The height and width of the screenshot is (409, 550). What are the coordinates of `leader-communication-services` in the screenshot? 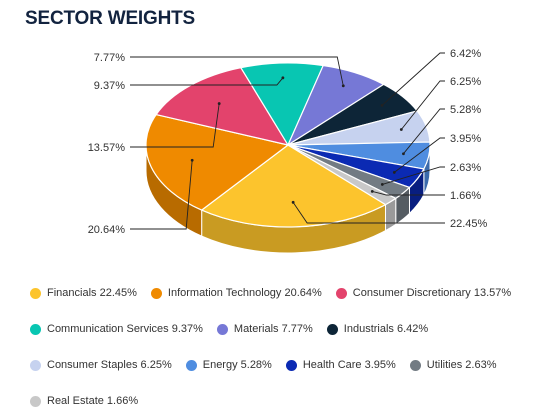 It's located at (207, 81).